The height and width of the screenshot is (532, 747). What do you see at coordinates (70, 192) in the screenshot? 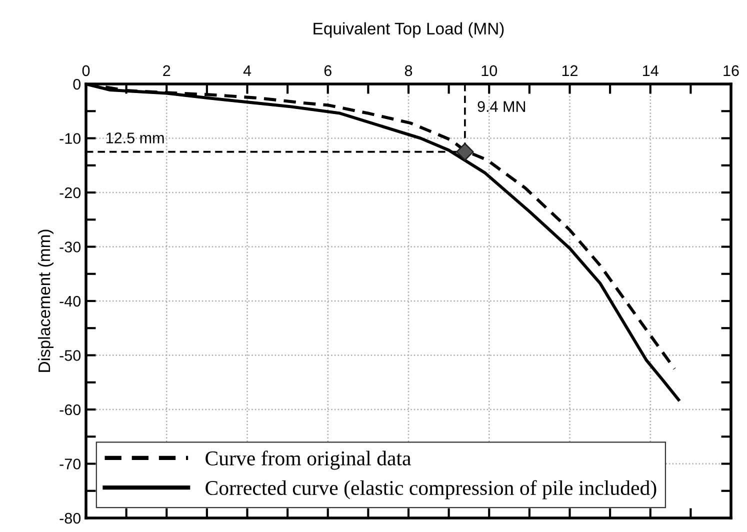
I see `y-tick-label: -20` at bounding box center [70, 192].